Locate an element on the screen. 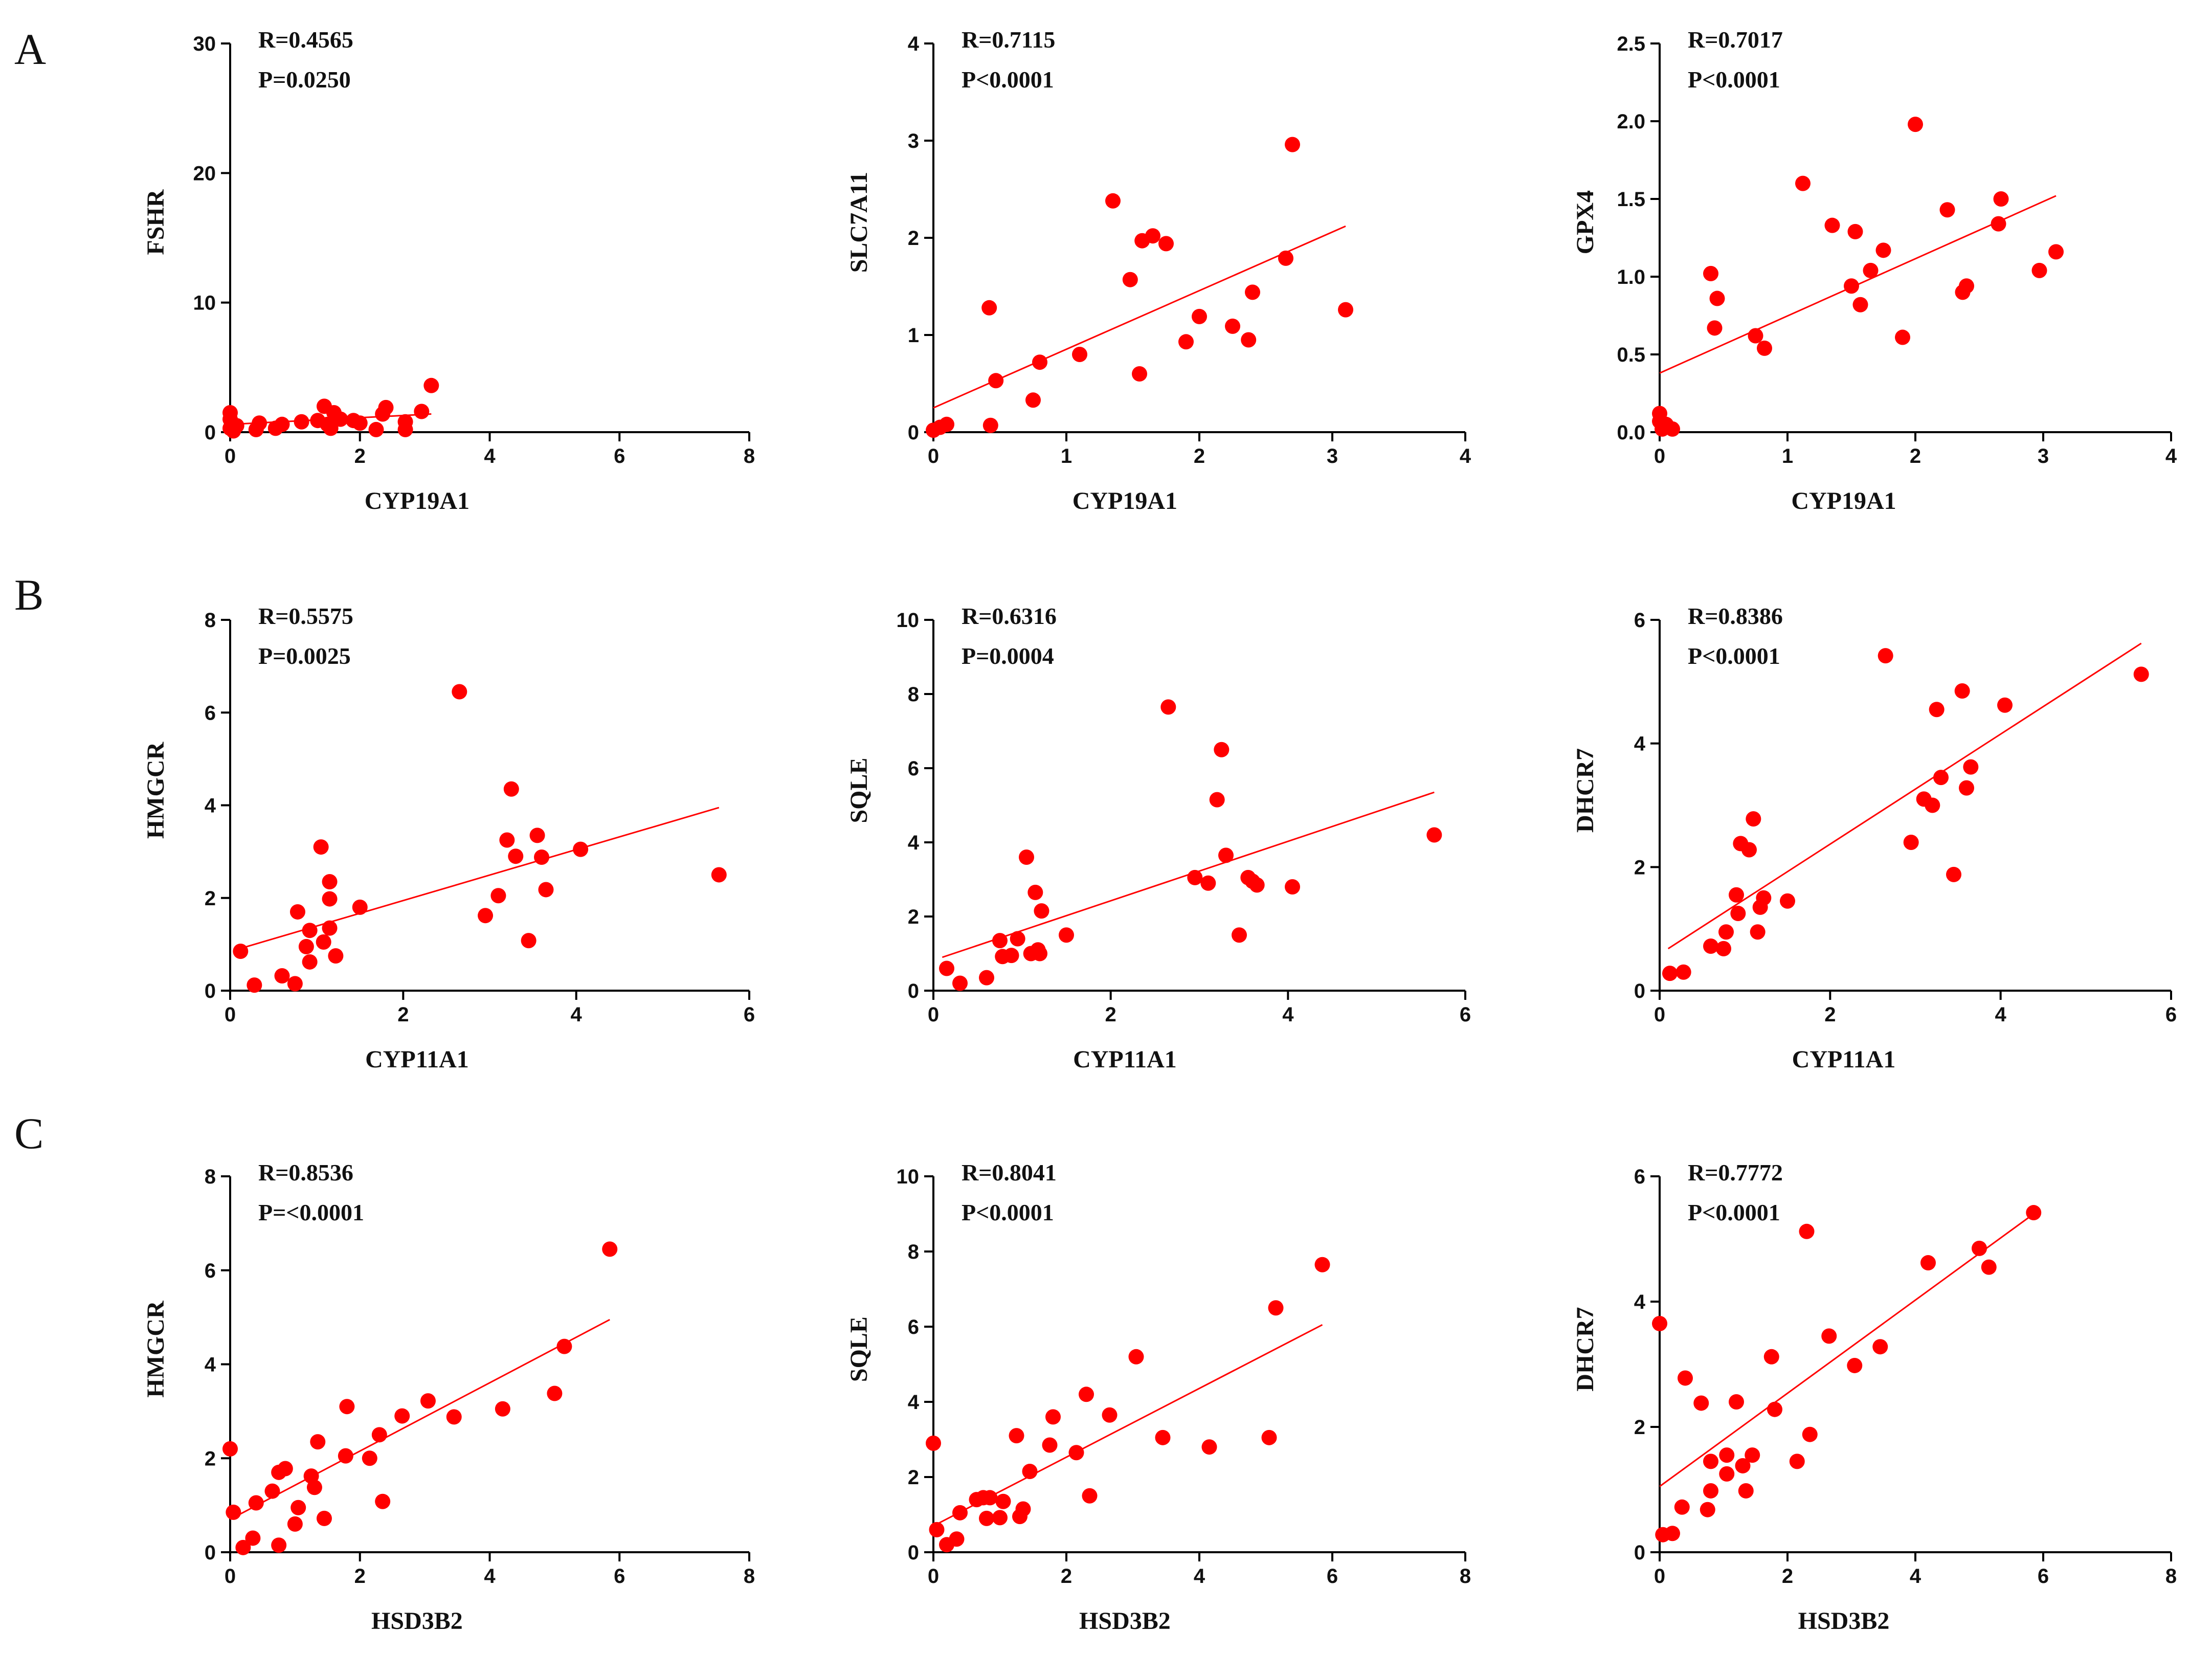 This screenshot has height=1654, width=2212. x-axis-title: HSD3B2 is located at coordinates (1844, 1621).